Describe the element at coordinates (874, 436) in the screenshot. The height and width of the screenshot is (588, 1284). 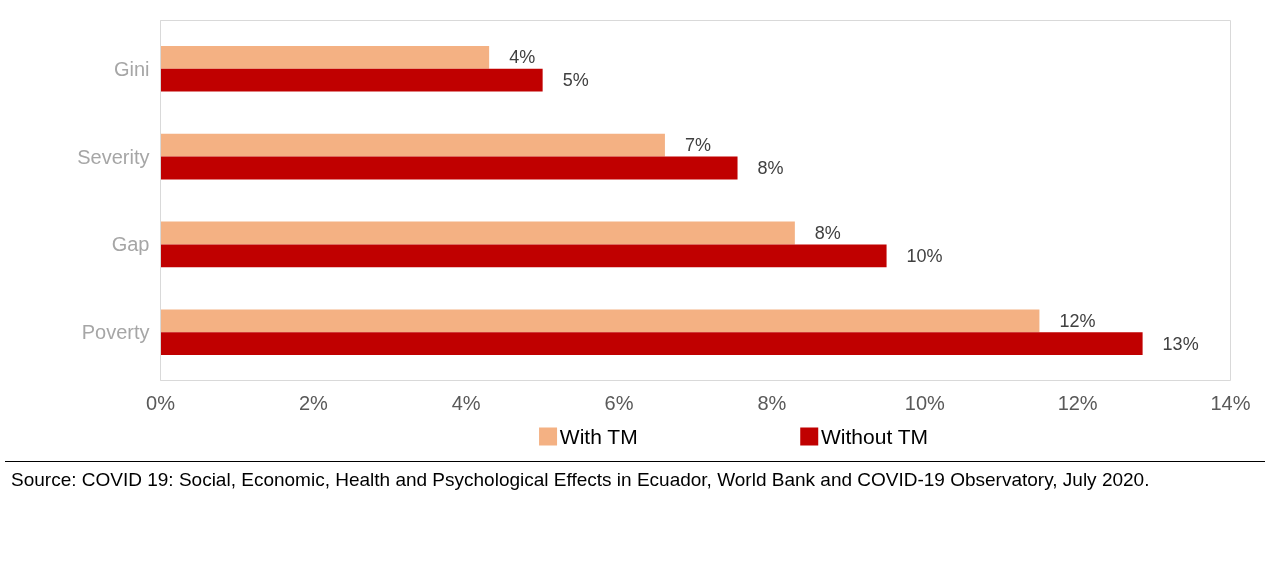
I see `legend-label: Without TM` at that location.